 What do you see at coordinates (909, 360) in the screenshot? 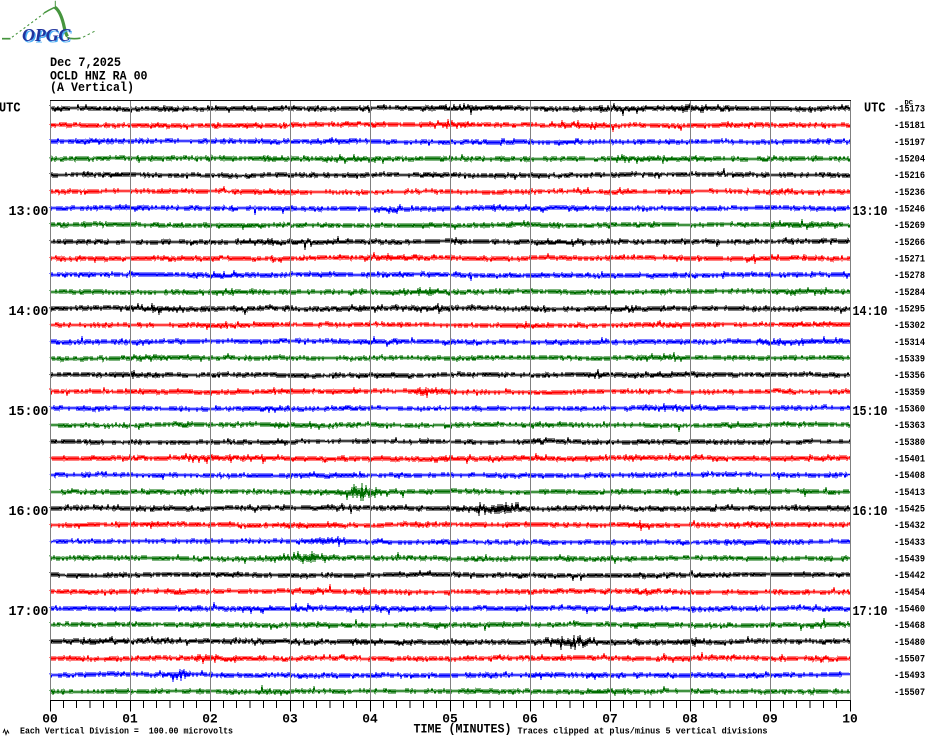
I see `svg-text: -15339` at bounding box center [909, 360].